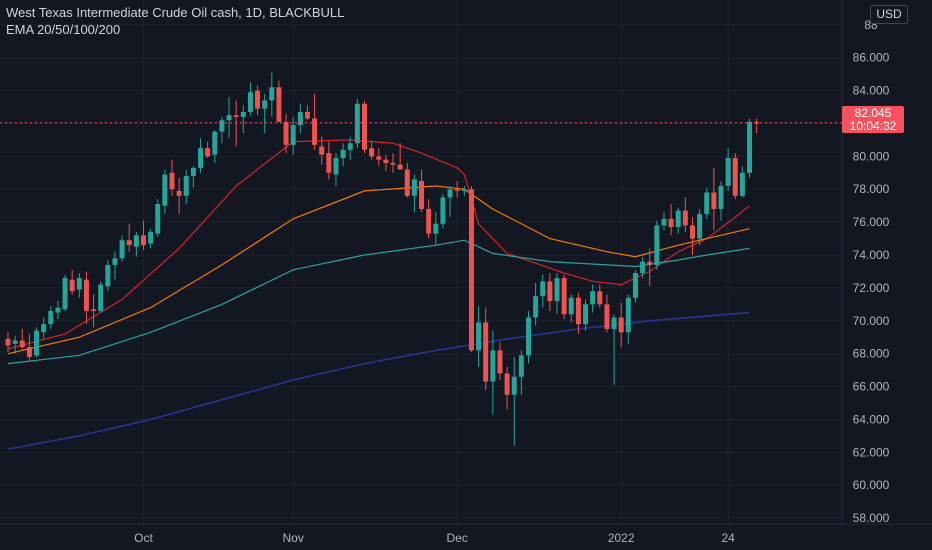 The height and width of the screenshot is (550, 932). Describe the element at coordinates (434, 538) in the screenshot. I see `time-axis: Oct Nov Dec 2022 24` at that location.